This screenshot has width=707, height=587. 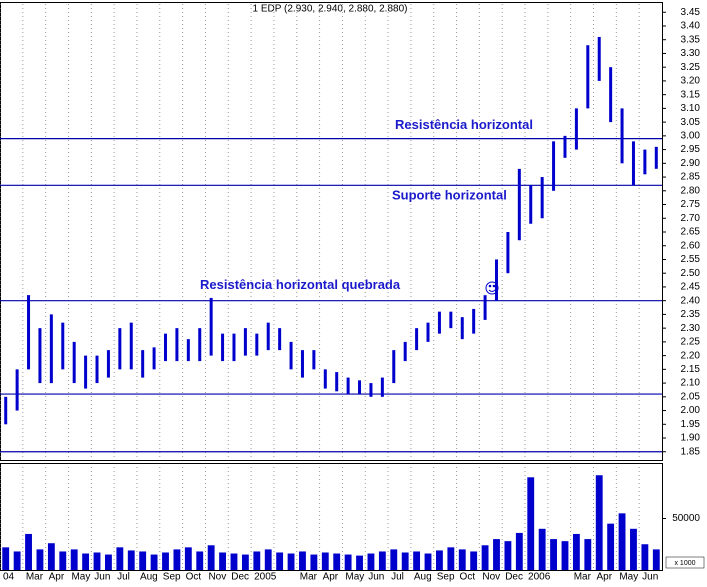 I want to click on unit-box, so click(x=685, y=562).